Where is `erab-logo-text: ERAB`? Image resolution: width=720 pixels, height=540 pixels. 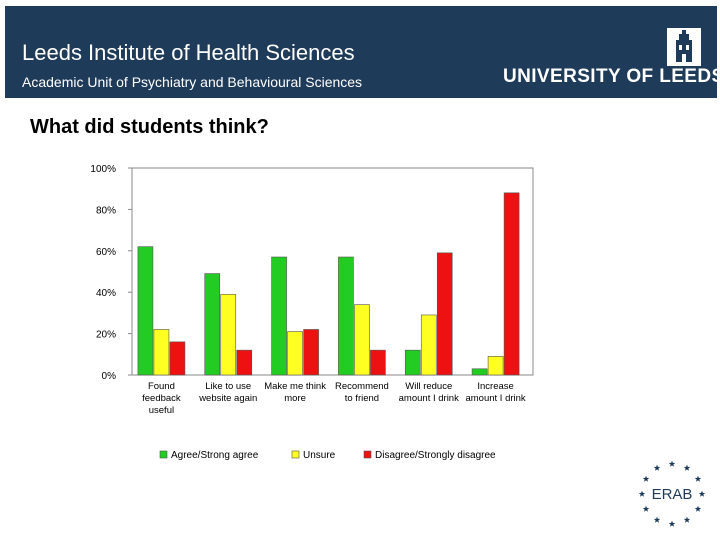 erab-logo-text: ERAB is located at coordinates (672, 494).